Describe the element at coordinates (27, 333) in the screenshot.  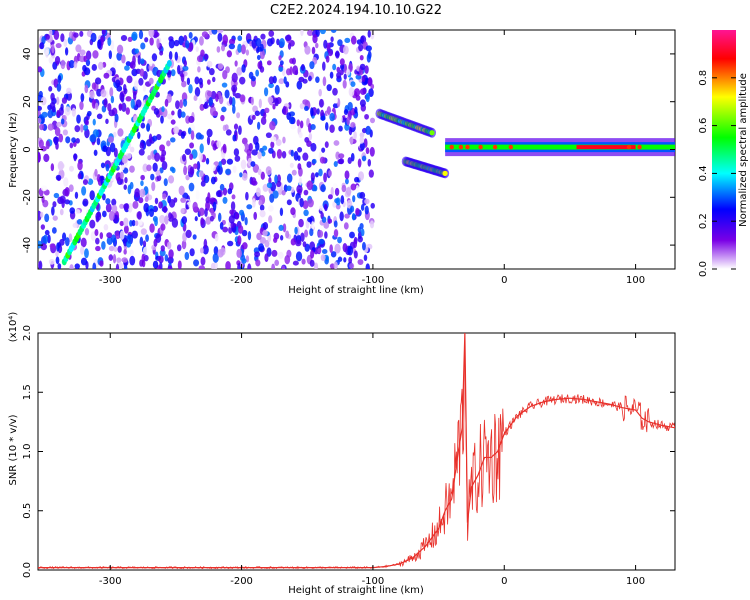
I see `y-tick-label: 2.0` at that location.